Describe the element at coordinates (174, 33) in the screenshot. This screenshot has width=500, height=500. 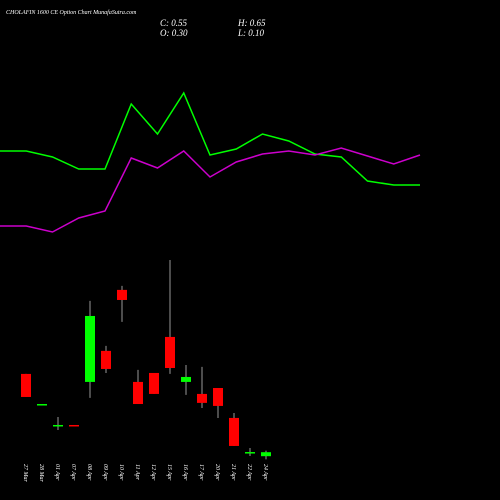
I see `ohlc-label: O: 0.30` at that location.